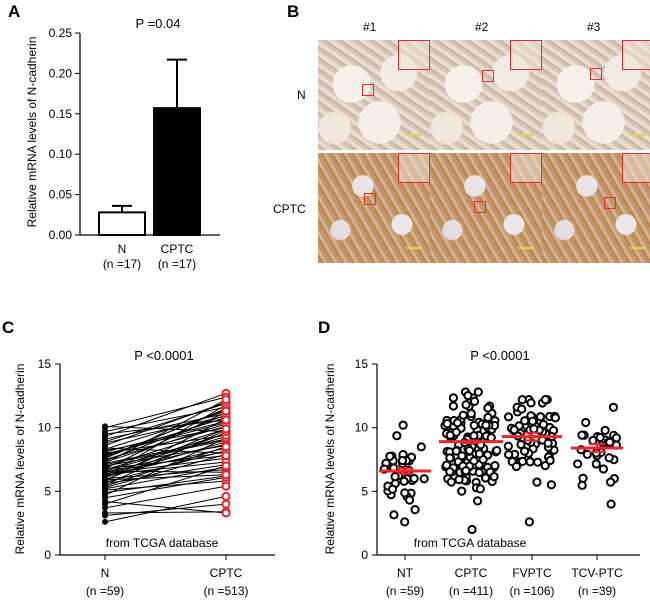 The width and height of the screenshot is (650, 603). What do you see at coordinates (61, 235) in the screenshot?
I see `y-tick-label: 0.00` at bounding box center [61, 235].